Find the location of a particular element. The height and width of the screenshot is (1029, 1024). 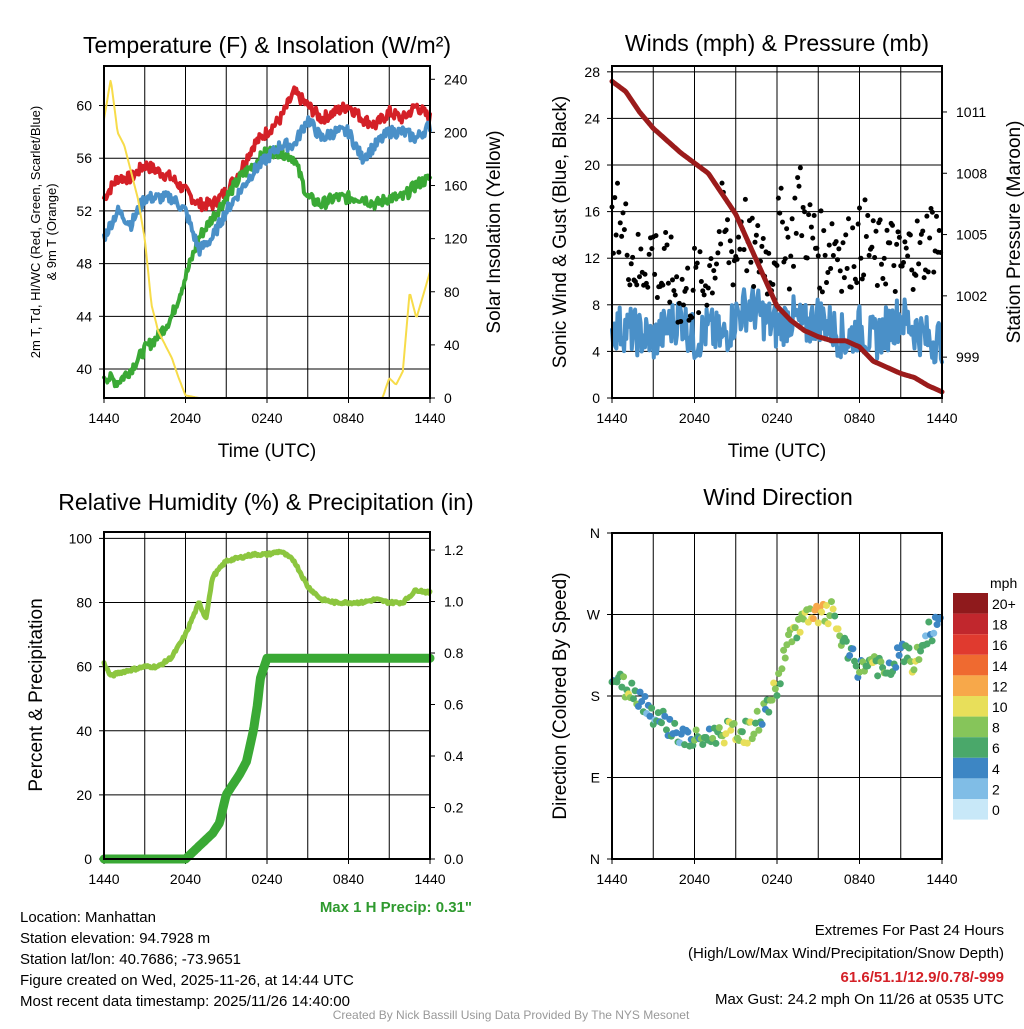

y-tick-label: N is located at coordinates (595, 533).